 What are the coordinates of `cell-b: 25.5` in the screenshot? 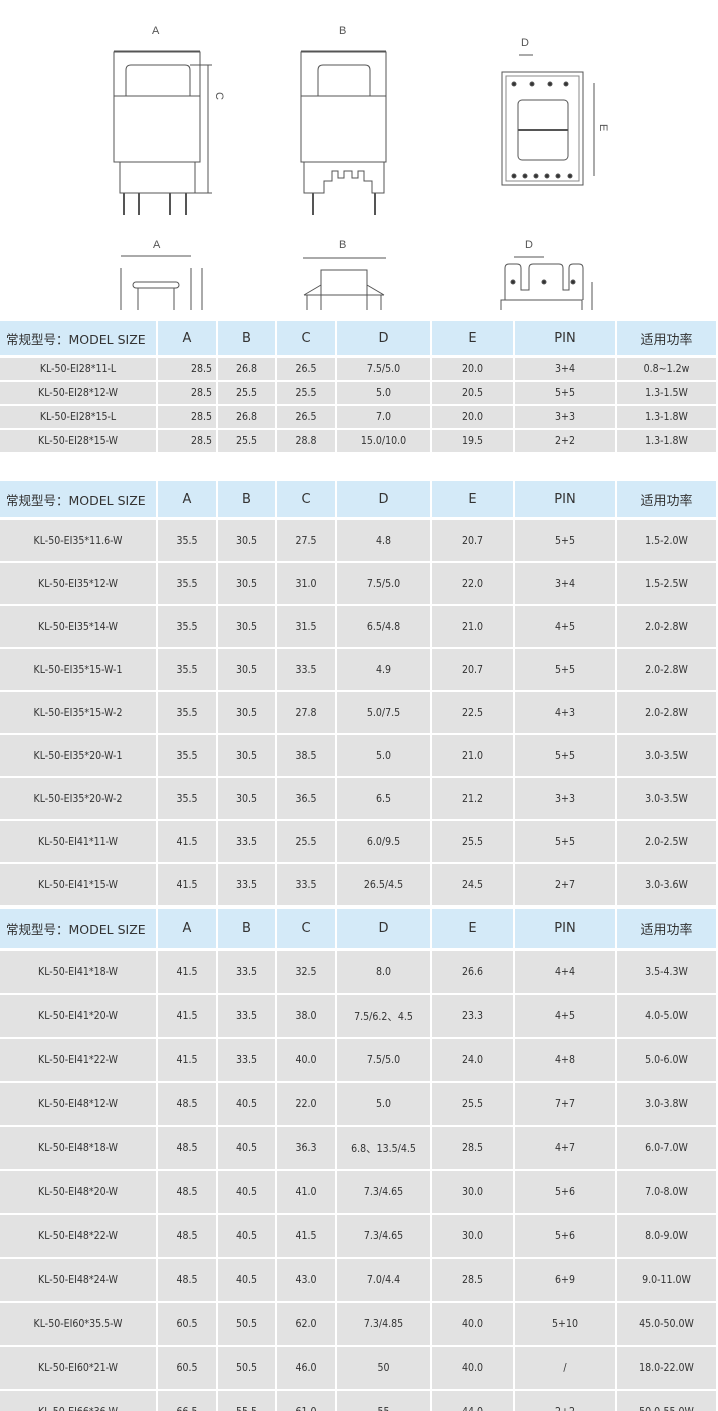 It's located at (247, 394).